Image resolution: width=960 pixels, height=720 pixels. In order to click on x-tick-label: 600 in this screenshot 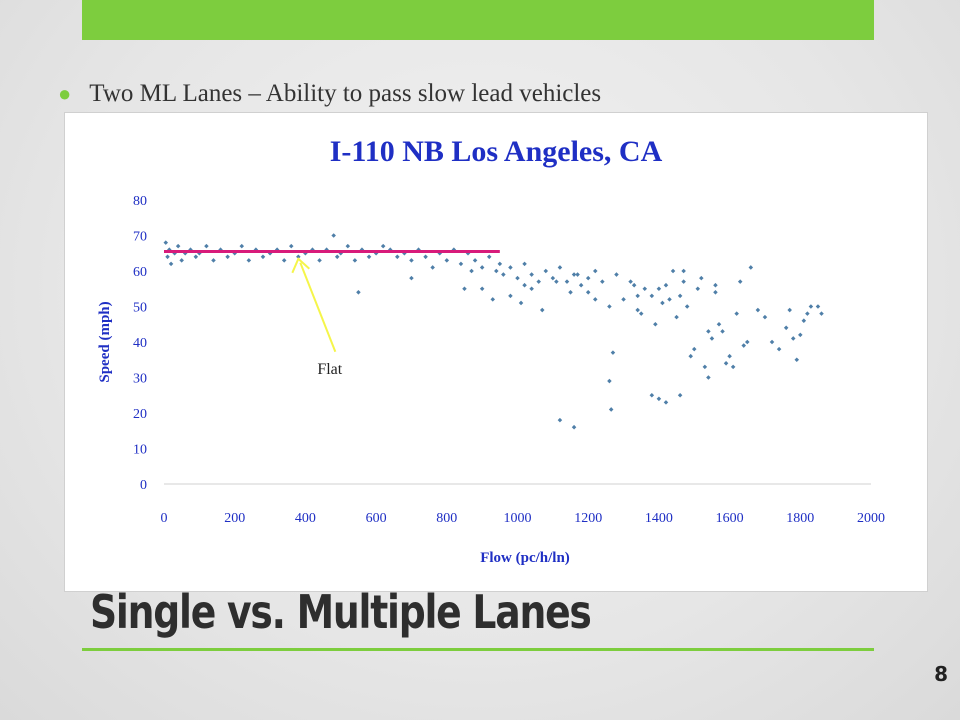, I will do `click(376, 518)`.